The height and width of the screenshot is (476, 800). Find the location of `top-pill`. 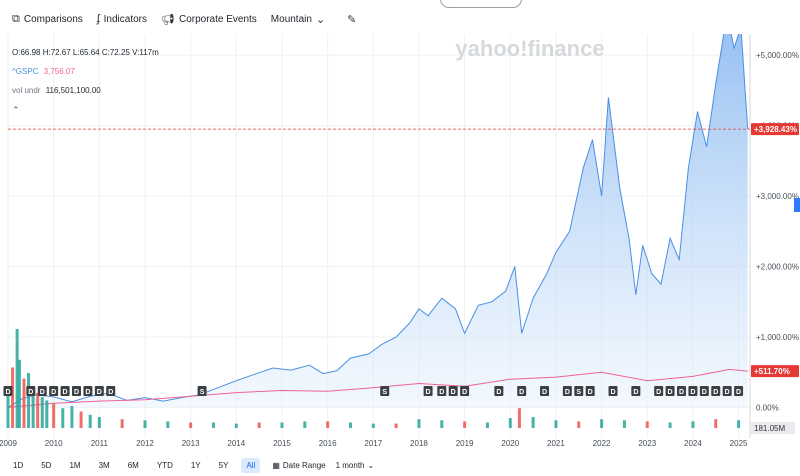

top-pill is located at coordinates (481, 4).